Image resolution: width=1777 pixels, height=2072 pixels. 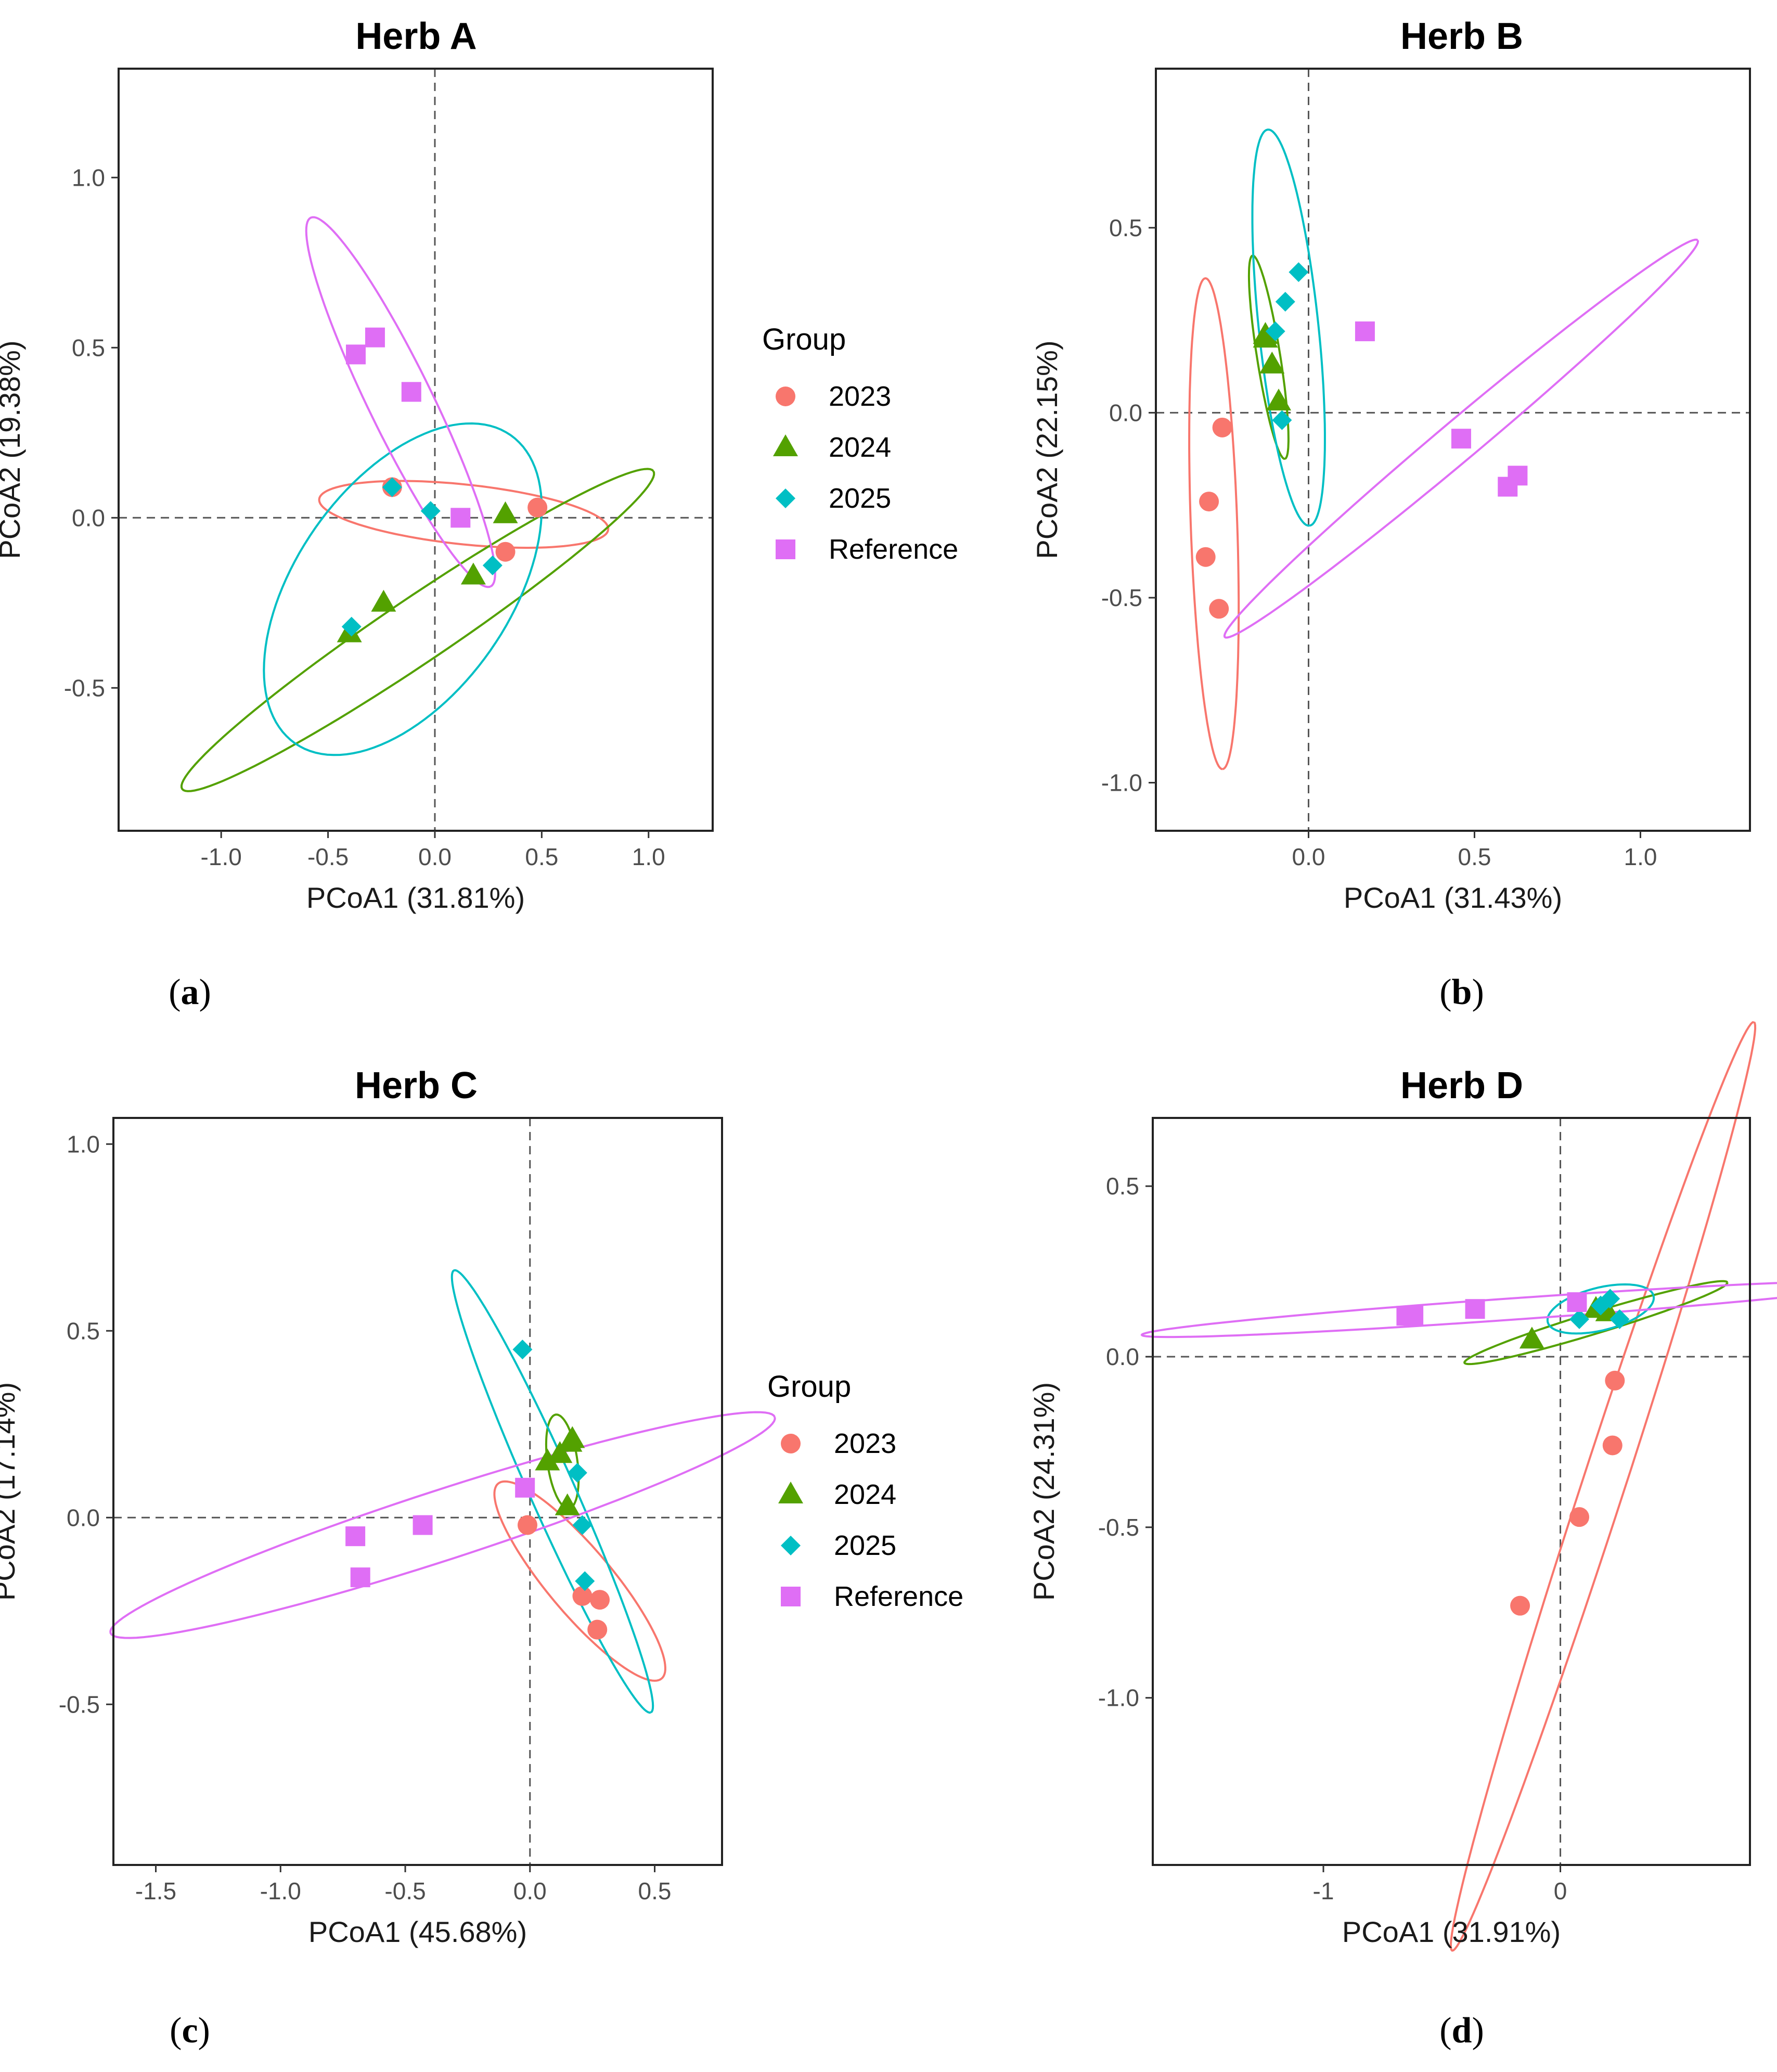 What do you see at coordinates (542, 857) in the screenshot?
I see `x-tick-label: 0.5` at bounding box center [542, 857].